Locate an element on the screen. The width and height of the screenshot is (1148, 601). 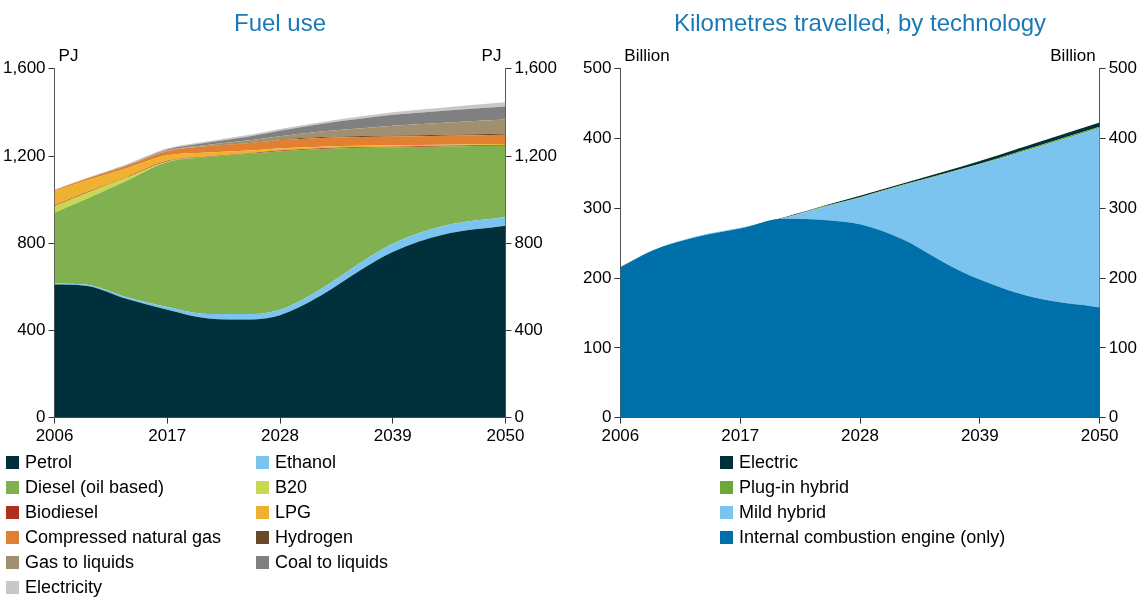
y2-tick-label: 1,600 is located at coordinates (536, 68).